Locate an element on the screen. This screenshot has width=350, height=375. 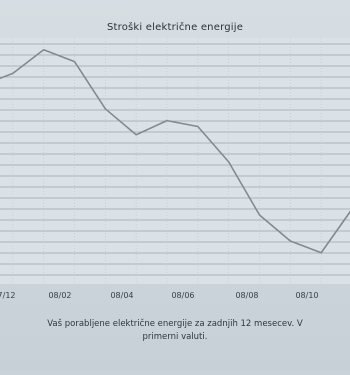
x-tick-label: 08/08 is located at coordinates (246, 295).